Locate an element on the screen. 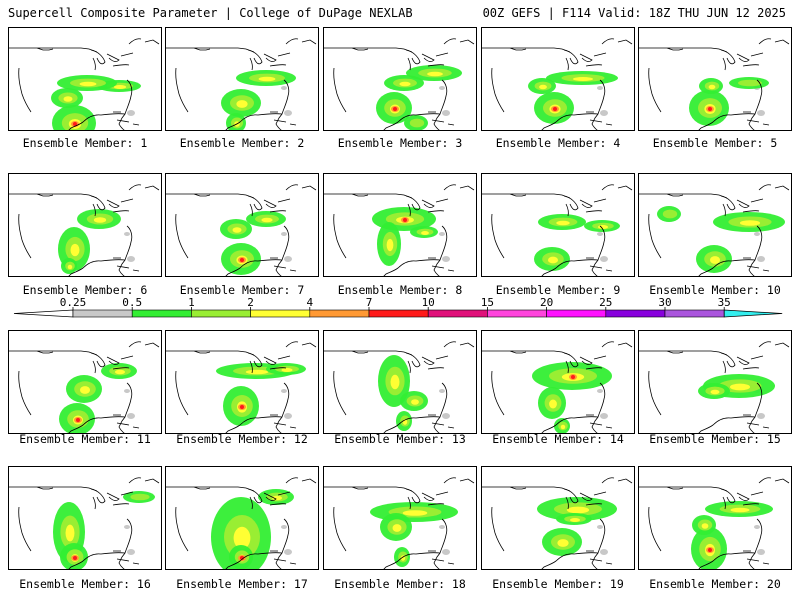  colorbar-tick-label: 1 is located at coordinates (191, 302).